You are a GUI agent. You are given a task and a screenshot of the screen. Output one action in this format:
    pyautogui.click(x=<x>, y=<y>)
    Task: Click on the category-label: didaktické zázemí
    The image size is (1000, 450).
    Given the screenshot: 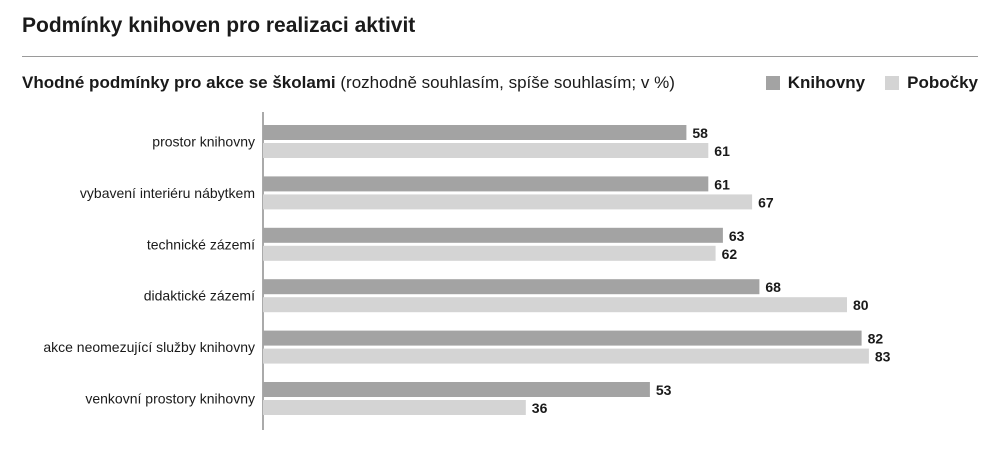 What is the action you would take?
    pyautogui.click(x=199, y=296)
    